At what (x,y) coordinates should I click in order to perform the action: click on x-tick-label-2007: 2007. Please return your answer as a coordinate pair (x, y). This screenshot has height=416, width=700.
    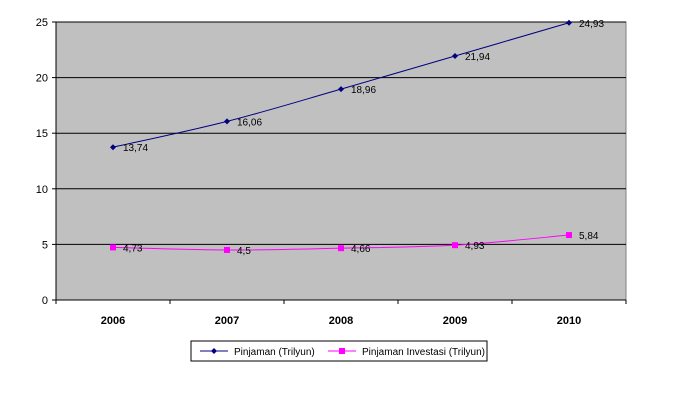
    Looking at the image, I should click on (227, 321).